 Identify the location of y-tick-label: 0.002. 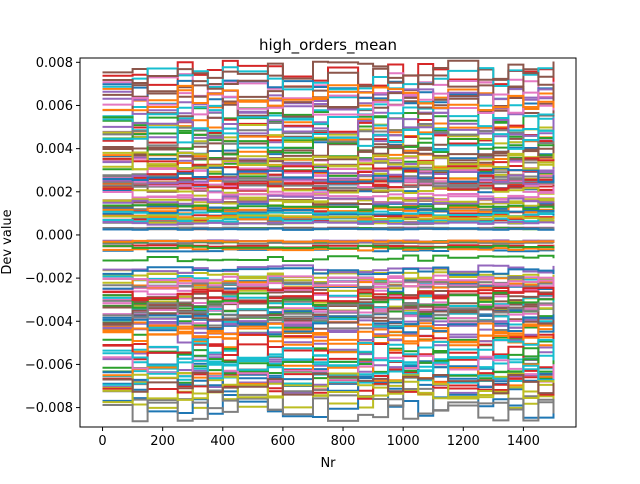
(54, 192).